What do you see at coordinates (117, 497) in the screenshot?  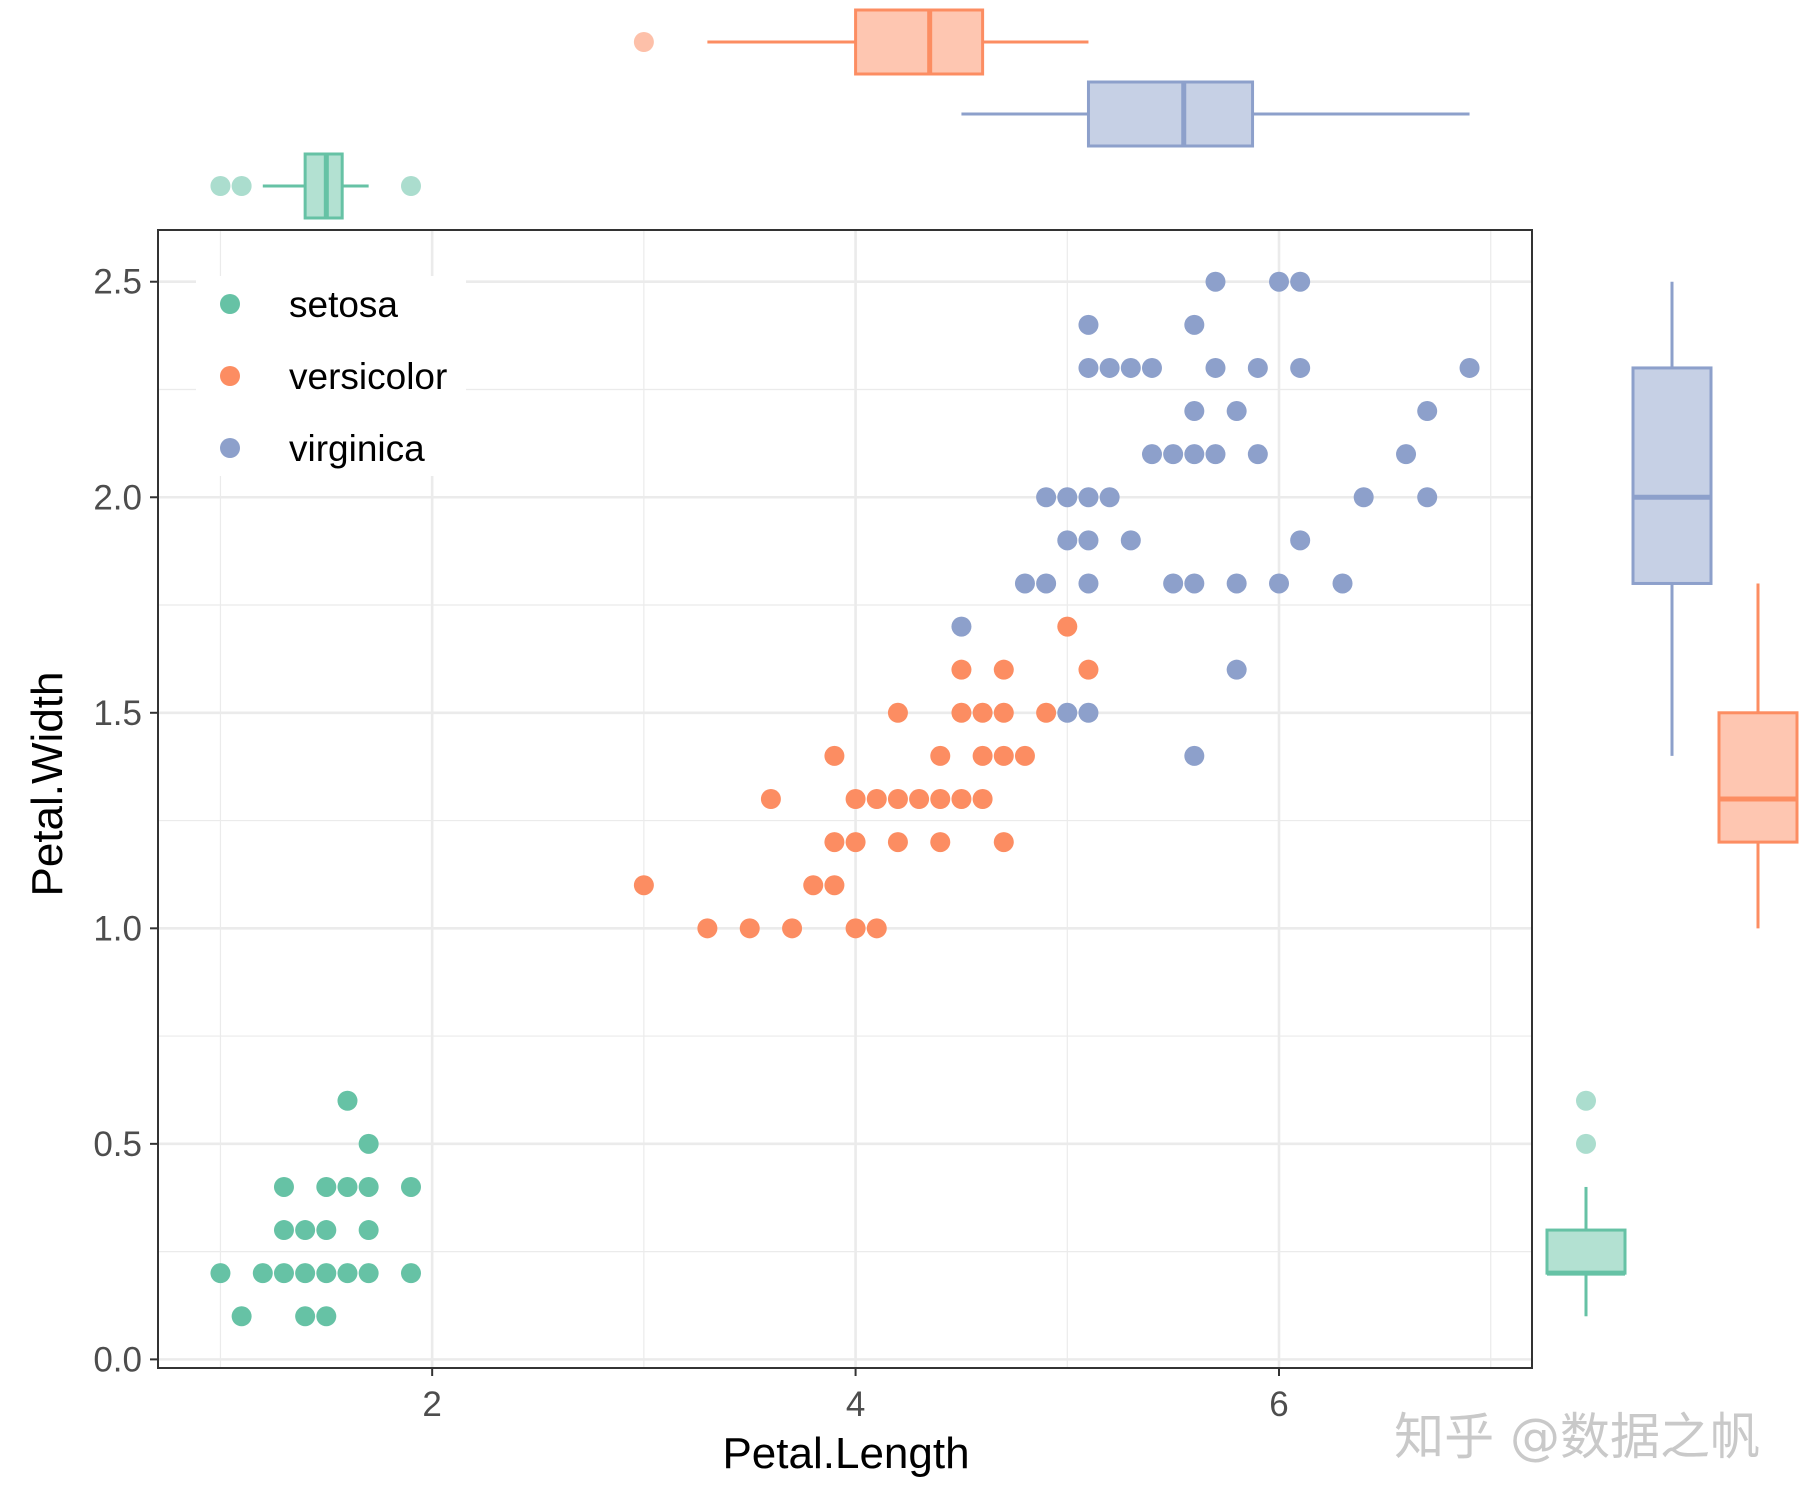 I see `y-tick-label: 2.0` at bounding box center [117, 497].